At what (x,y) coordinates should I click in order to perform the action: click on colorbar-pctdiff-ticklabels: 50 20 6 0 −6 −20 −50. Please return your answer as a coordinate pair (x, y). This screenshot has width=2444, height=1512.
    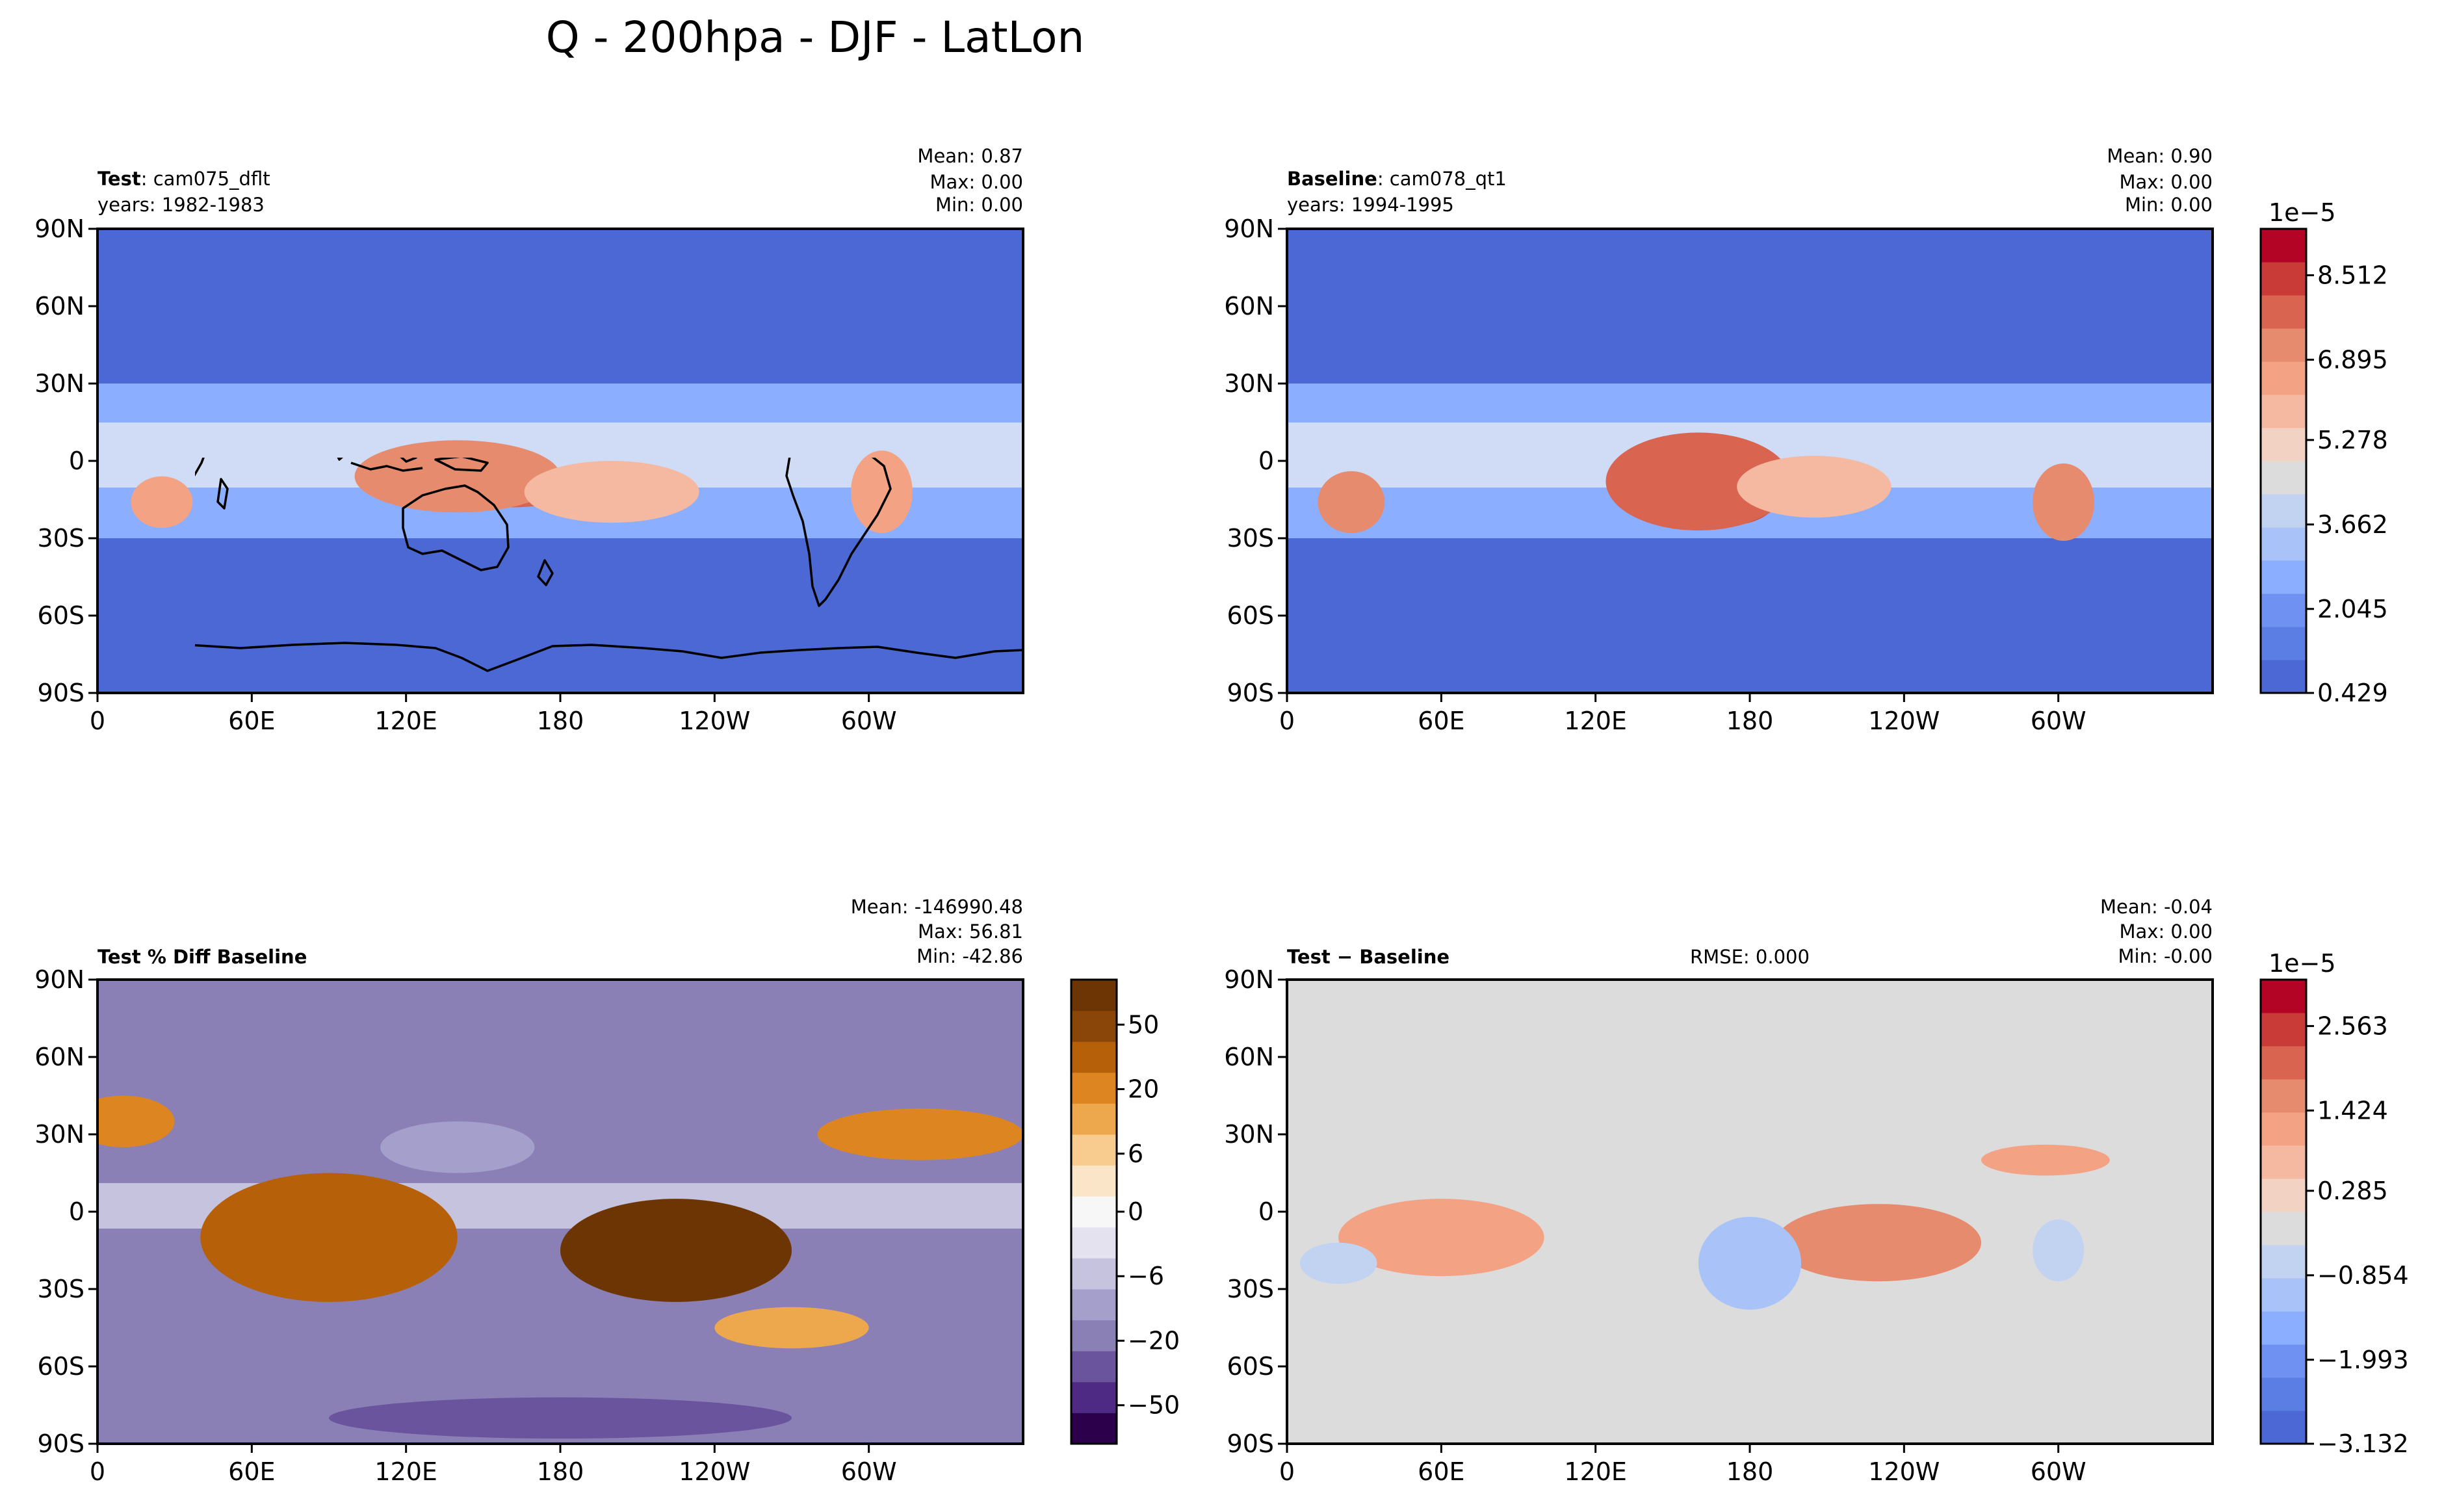
    Looking at the image, I should click on (1154, 1214).